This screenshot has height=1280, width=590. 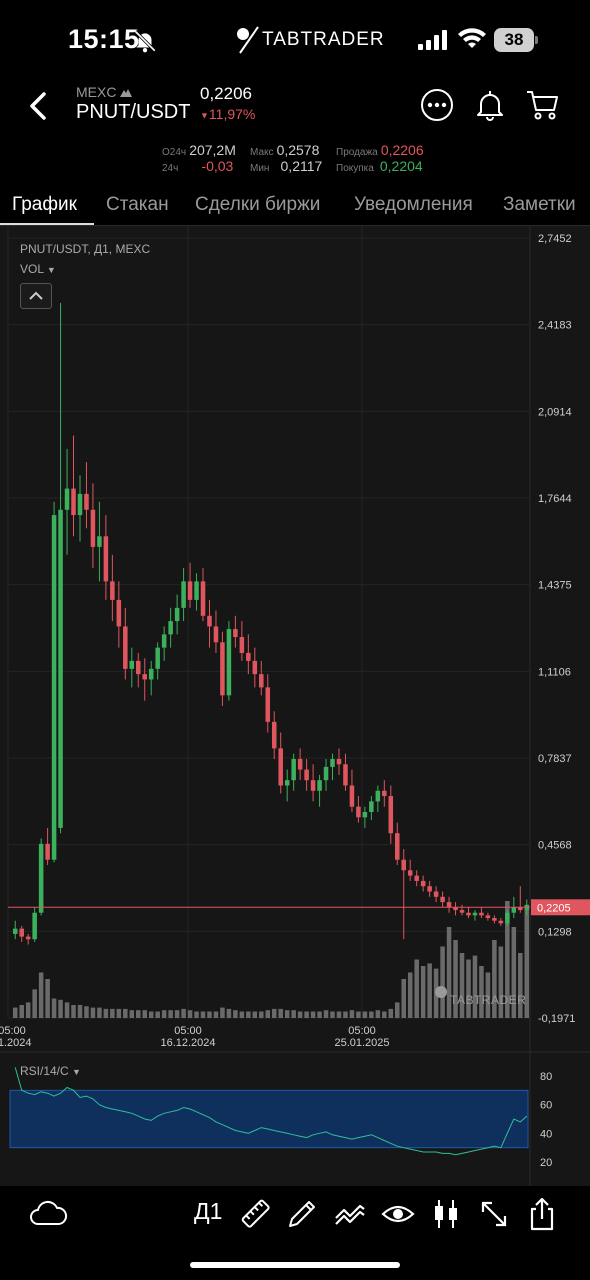 What do you see at coordinates (432, 40) in the screenshot?
I see `cellular-signal-icon` at bounding box center [432, 40].